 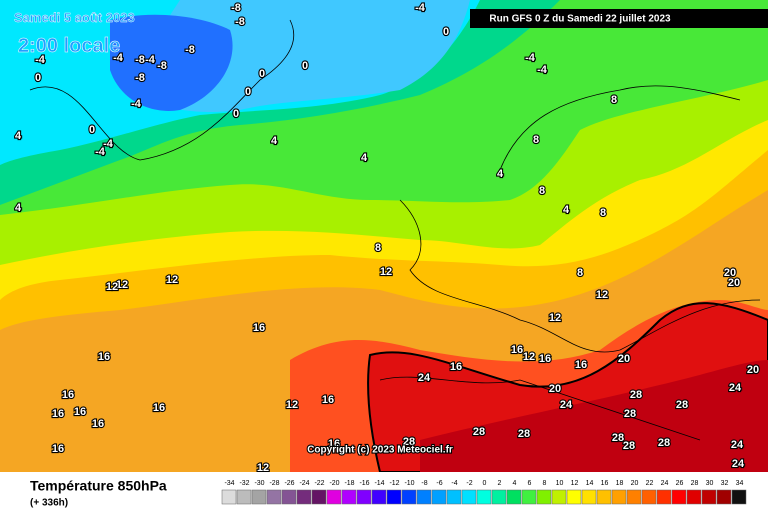 What do you see at coordinates (580, 276) in the screenshot?
I see `coast-europe` at bounding box center [580, 276].